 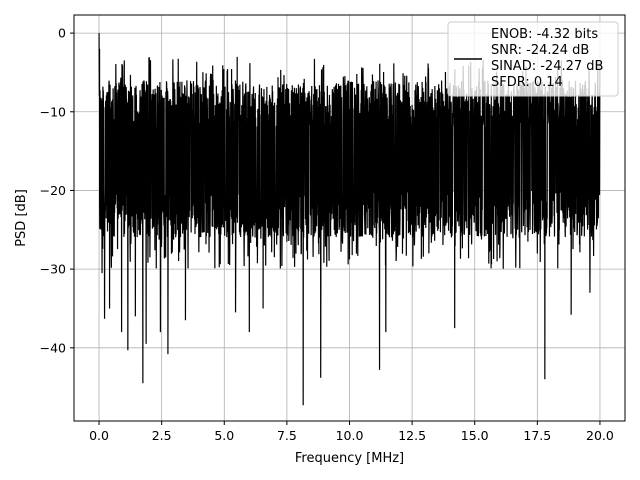 What do you see at coordinates (475, 435) in the screenshot?
I see `x-tick-label: 15.0` at bounding box center [475, 435].